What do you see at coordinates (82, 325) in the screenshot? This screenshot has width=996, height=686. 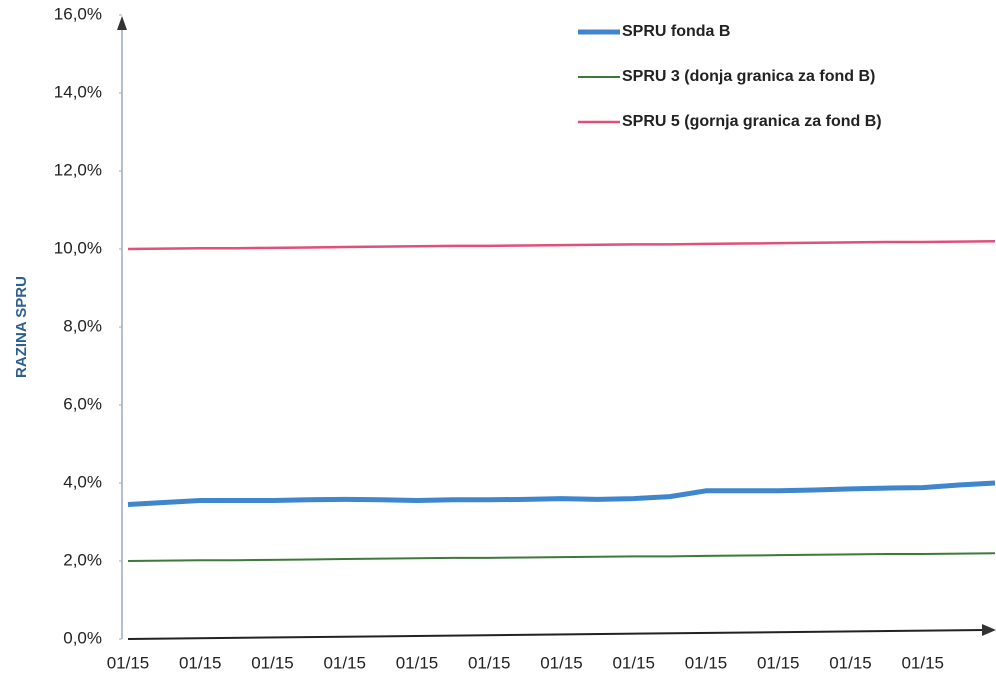 I see `y-tick-label: 8,0%` at bounding box center [82, 325].